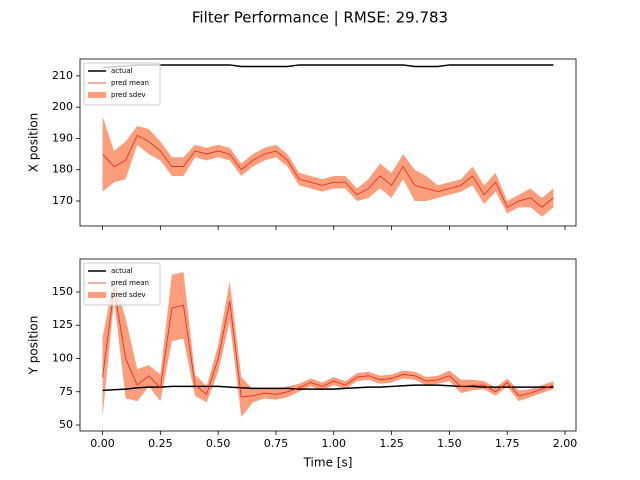  I want to click on y-tick-label: 100, so click(62, 358).